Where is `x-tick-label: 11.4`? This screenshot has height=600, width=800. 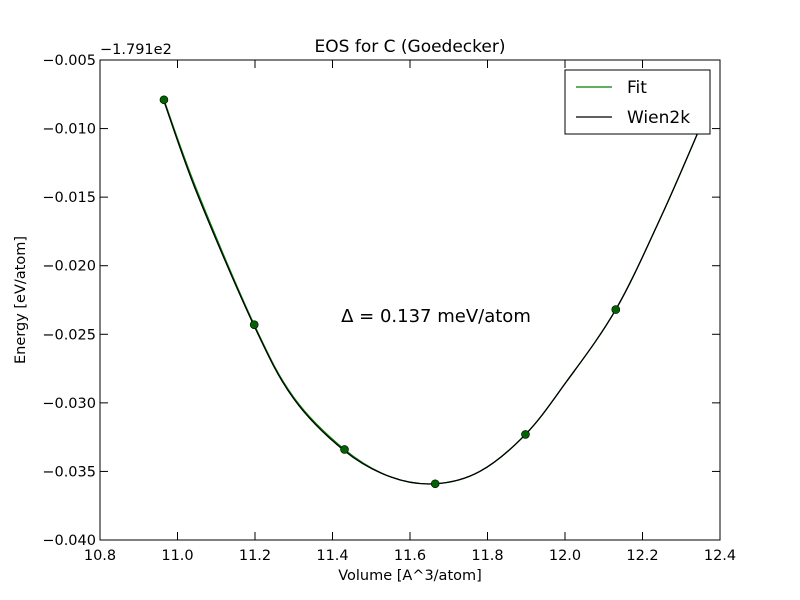 x-tick-label: 11.4 is located at coordinates (332, 556).